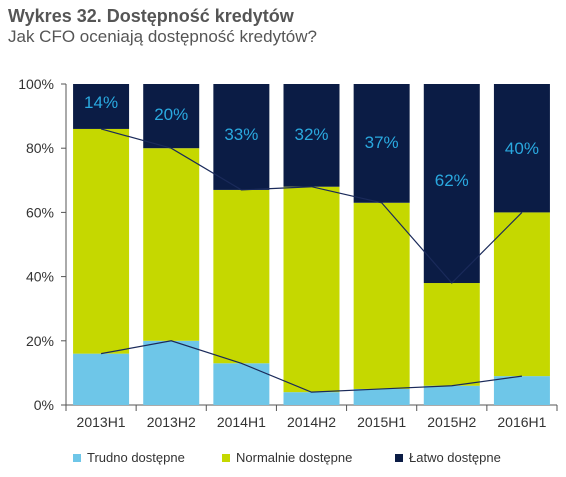 The width and height of the screenshot is (566, 477). Describe the element at coordinates (40, 148) in the screenshot. I see `y-tick-label: 80%` at that location.